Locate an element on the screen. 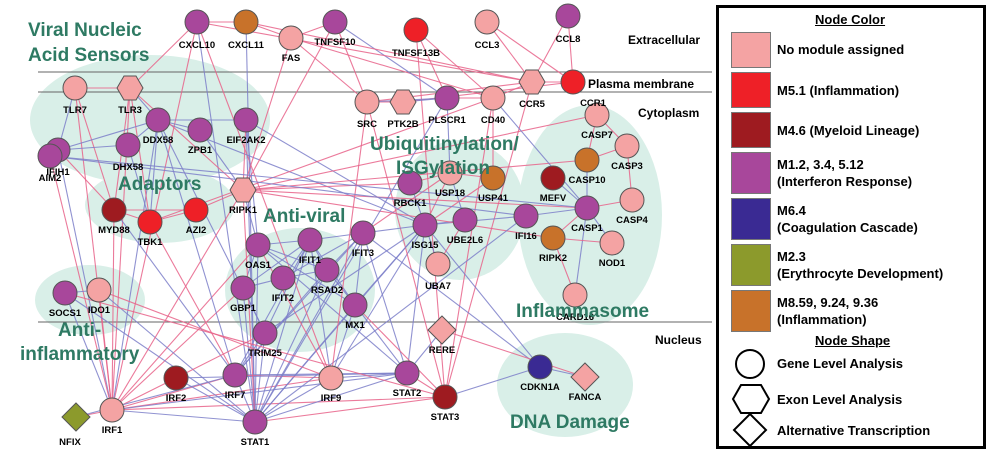  node-ripk2 is located at coordinates (553, 238).